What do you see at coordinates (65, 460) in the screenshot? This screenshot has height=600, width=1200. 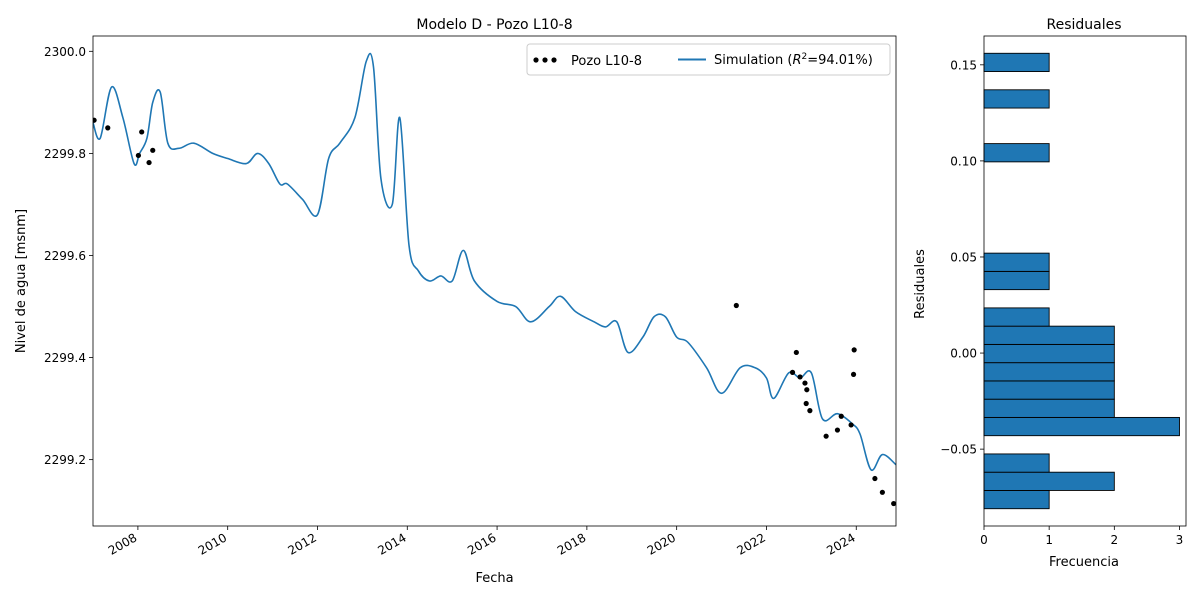 I see `main-y-tick-label: 2299.2` at bounding box center [65, 460].